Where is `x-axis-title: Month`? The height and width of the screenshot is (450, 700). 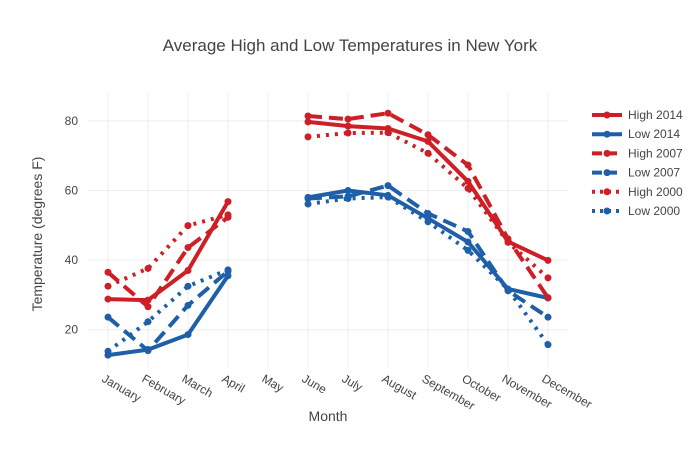
x-axis-title: Month is located at coordinates (328, 416).